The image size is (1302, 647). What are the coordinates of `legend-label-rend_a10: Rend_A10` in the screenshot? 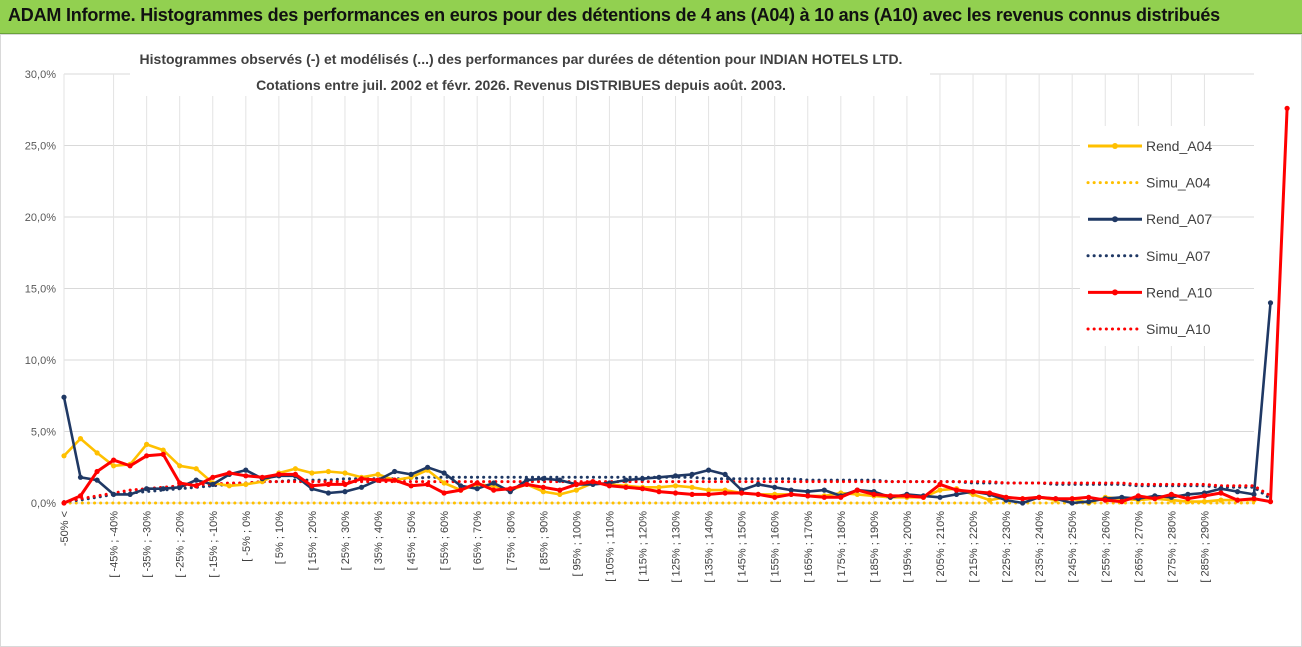 It's located at (1179, 292).